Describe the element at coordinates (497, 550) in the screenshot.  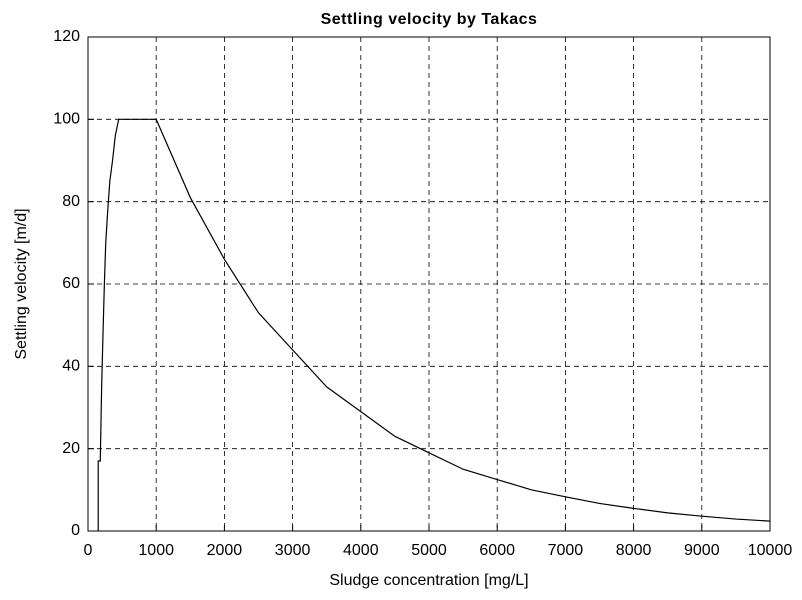
I see `x-tick-label: 6000` at that location.